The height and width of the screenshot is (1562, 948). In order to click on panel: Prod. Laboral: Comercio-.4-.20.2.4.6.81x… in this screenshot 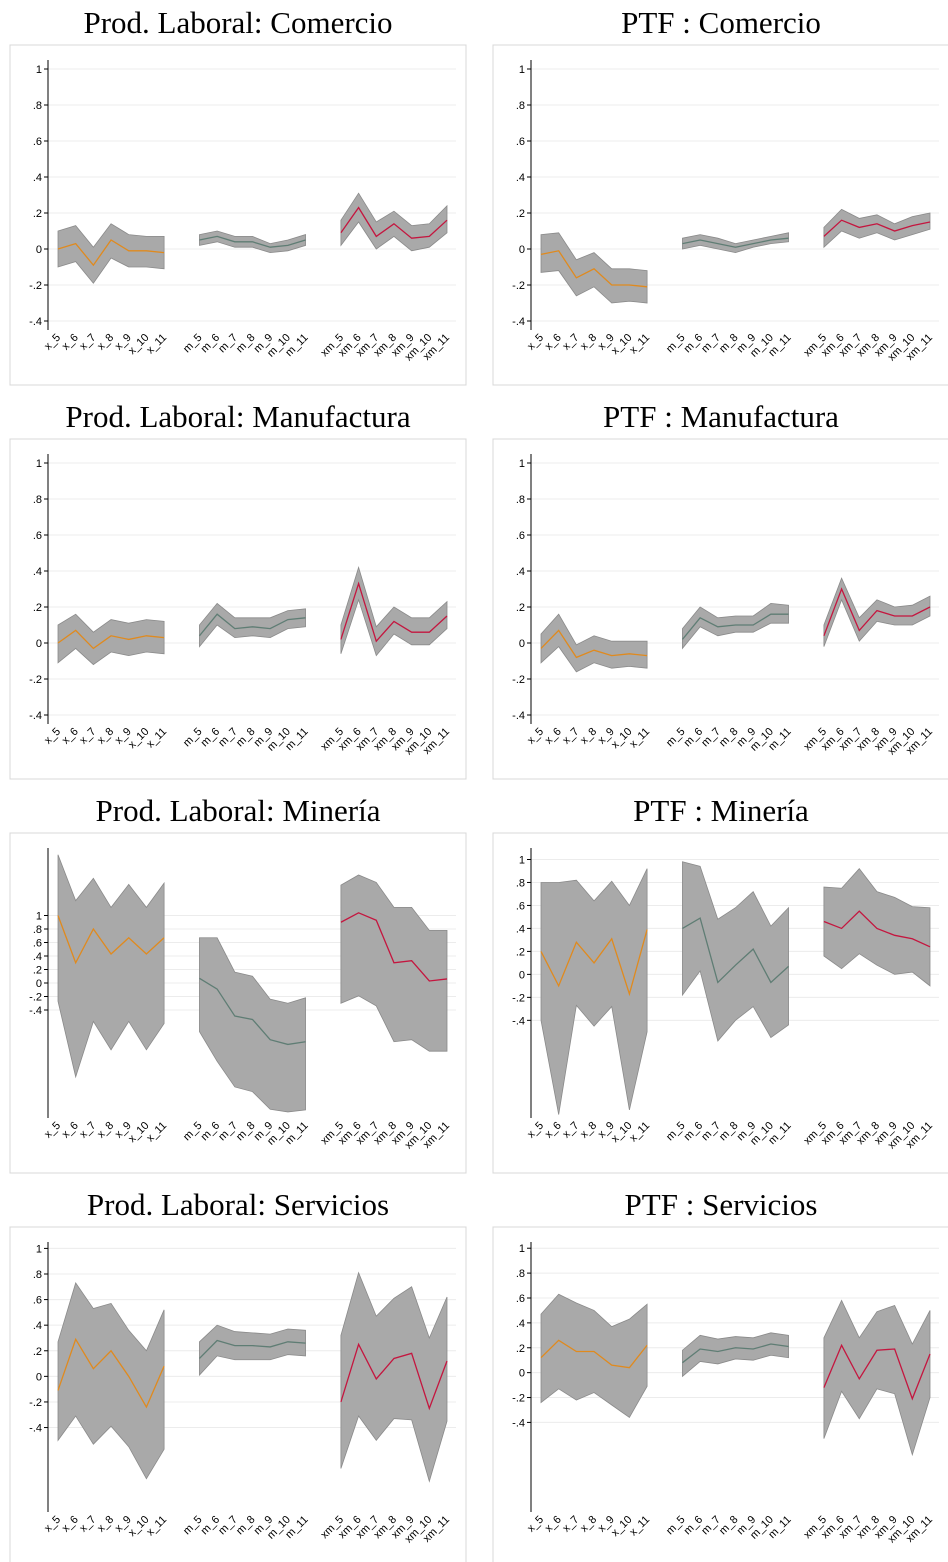, I will do `click(238, 195)`.